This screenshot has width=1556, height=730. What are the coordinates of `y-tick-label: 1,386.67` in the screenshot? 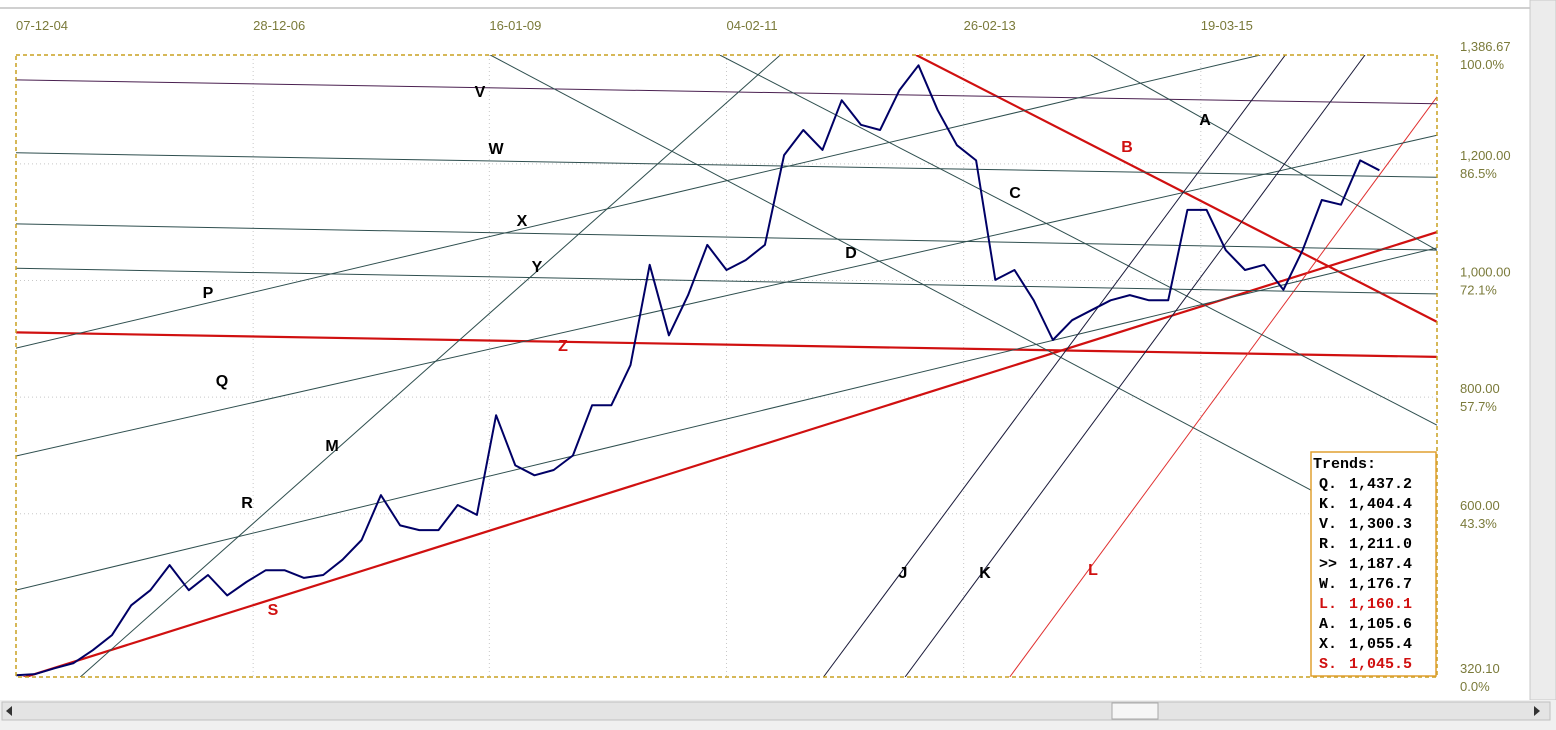 It's located at (1485, 46).